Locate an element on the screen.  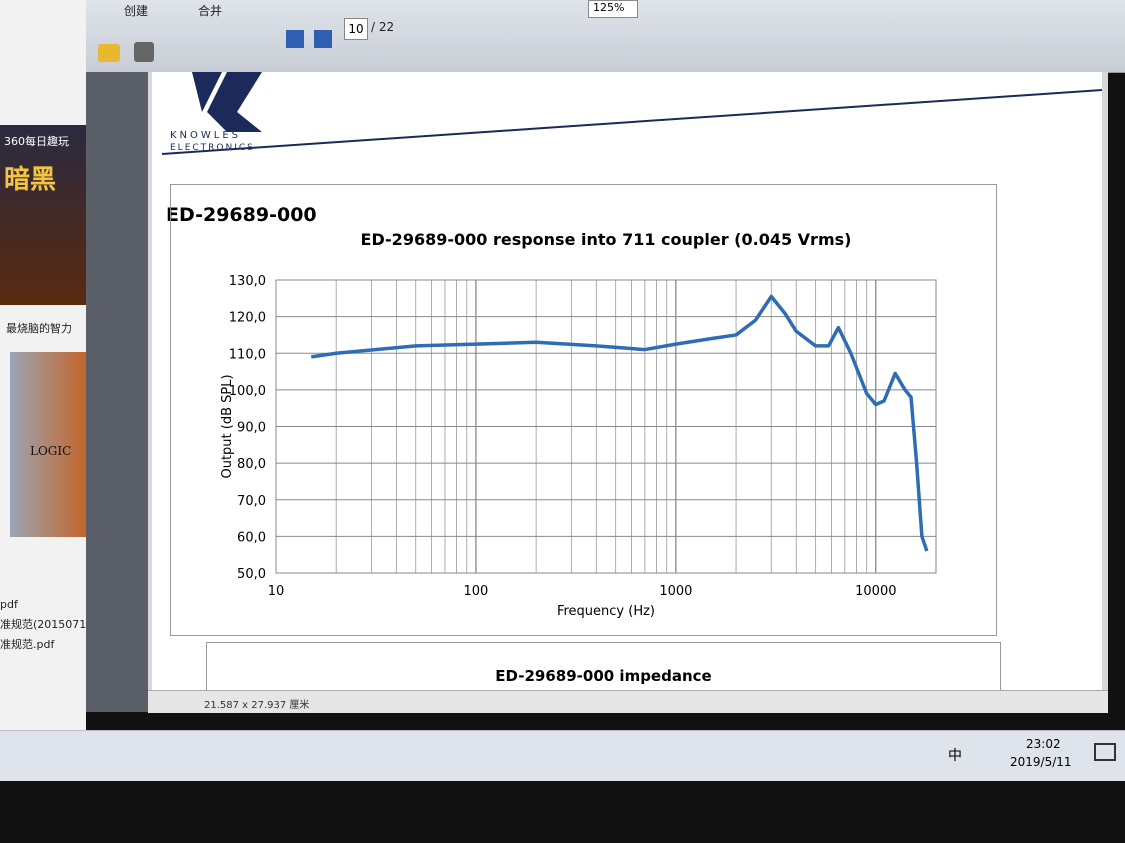
article-image: LOGIC is located at coordinates (48, 444).